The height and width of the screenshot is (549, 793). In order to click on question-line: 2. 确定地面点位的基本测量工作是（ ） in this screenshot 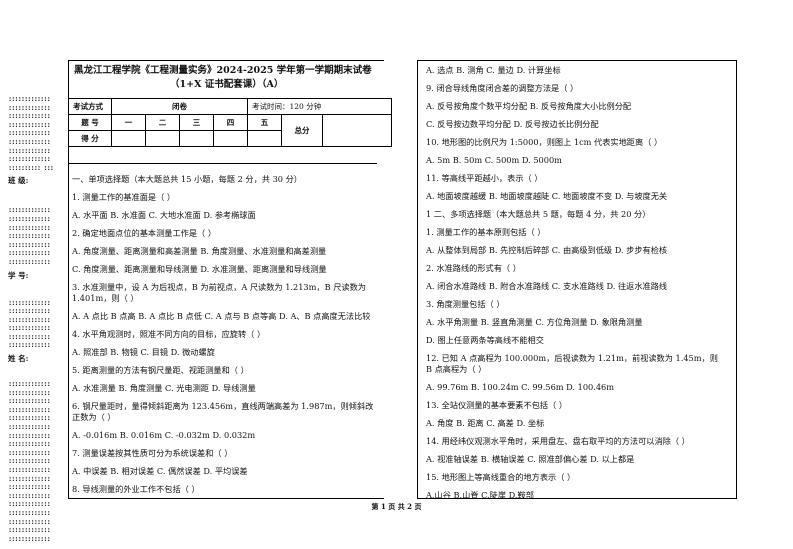, I will do `click(144, 232)`.